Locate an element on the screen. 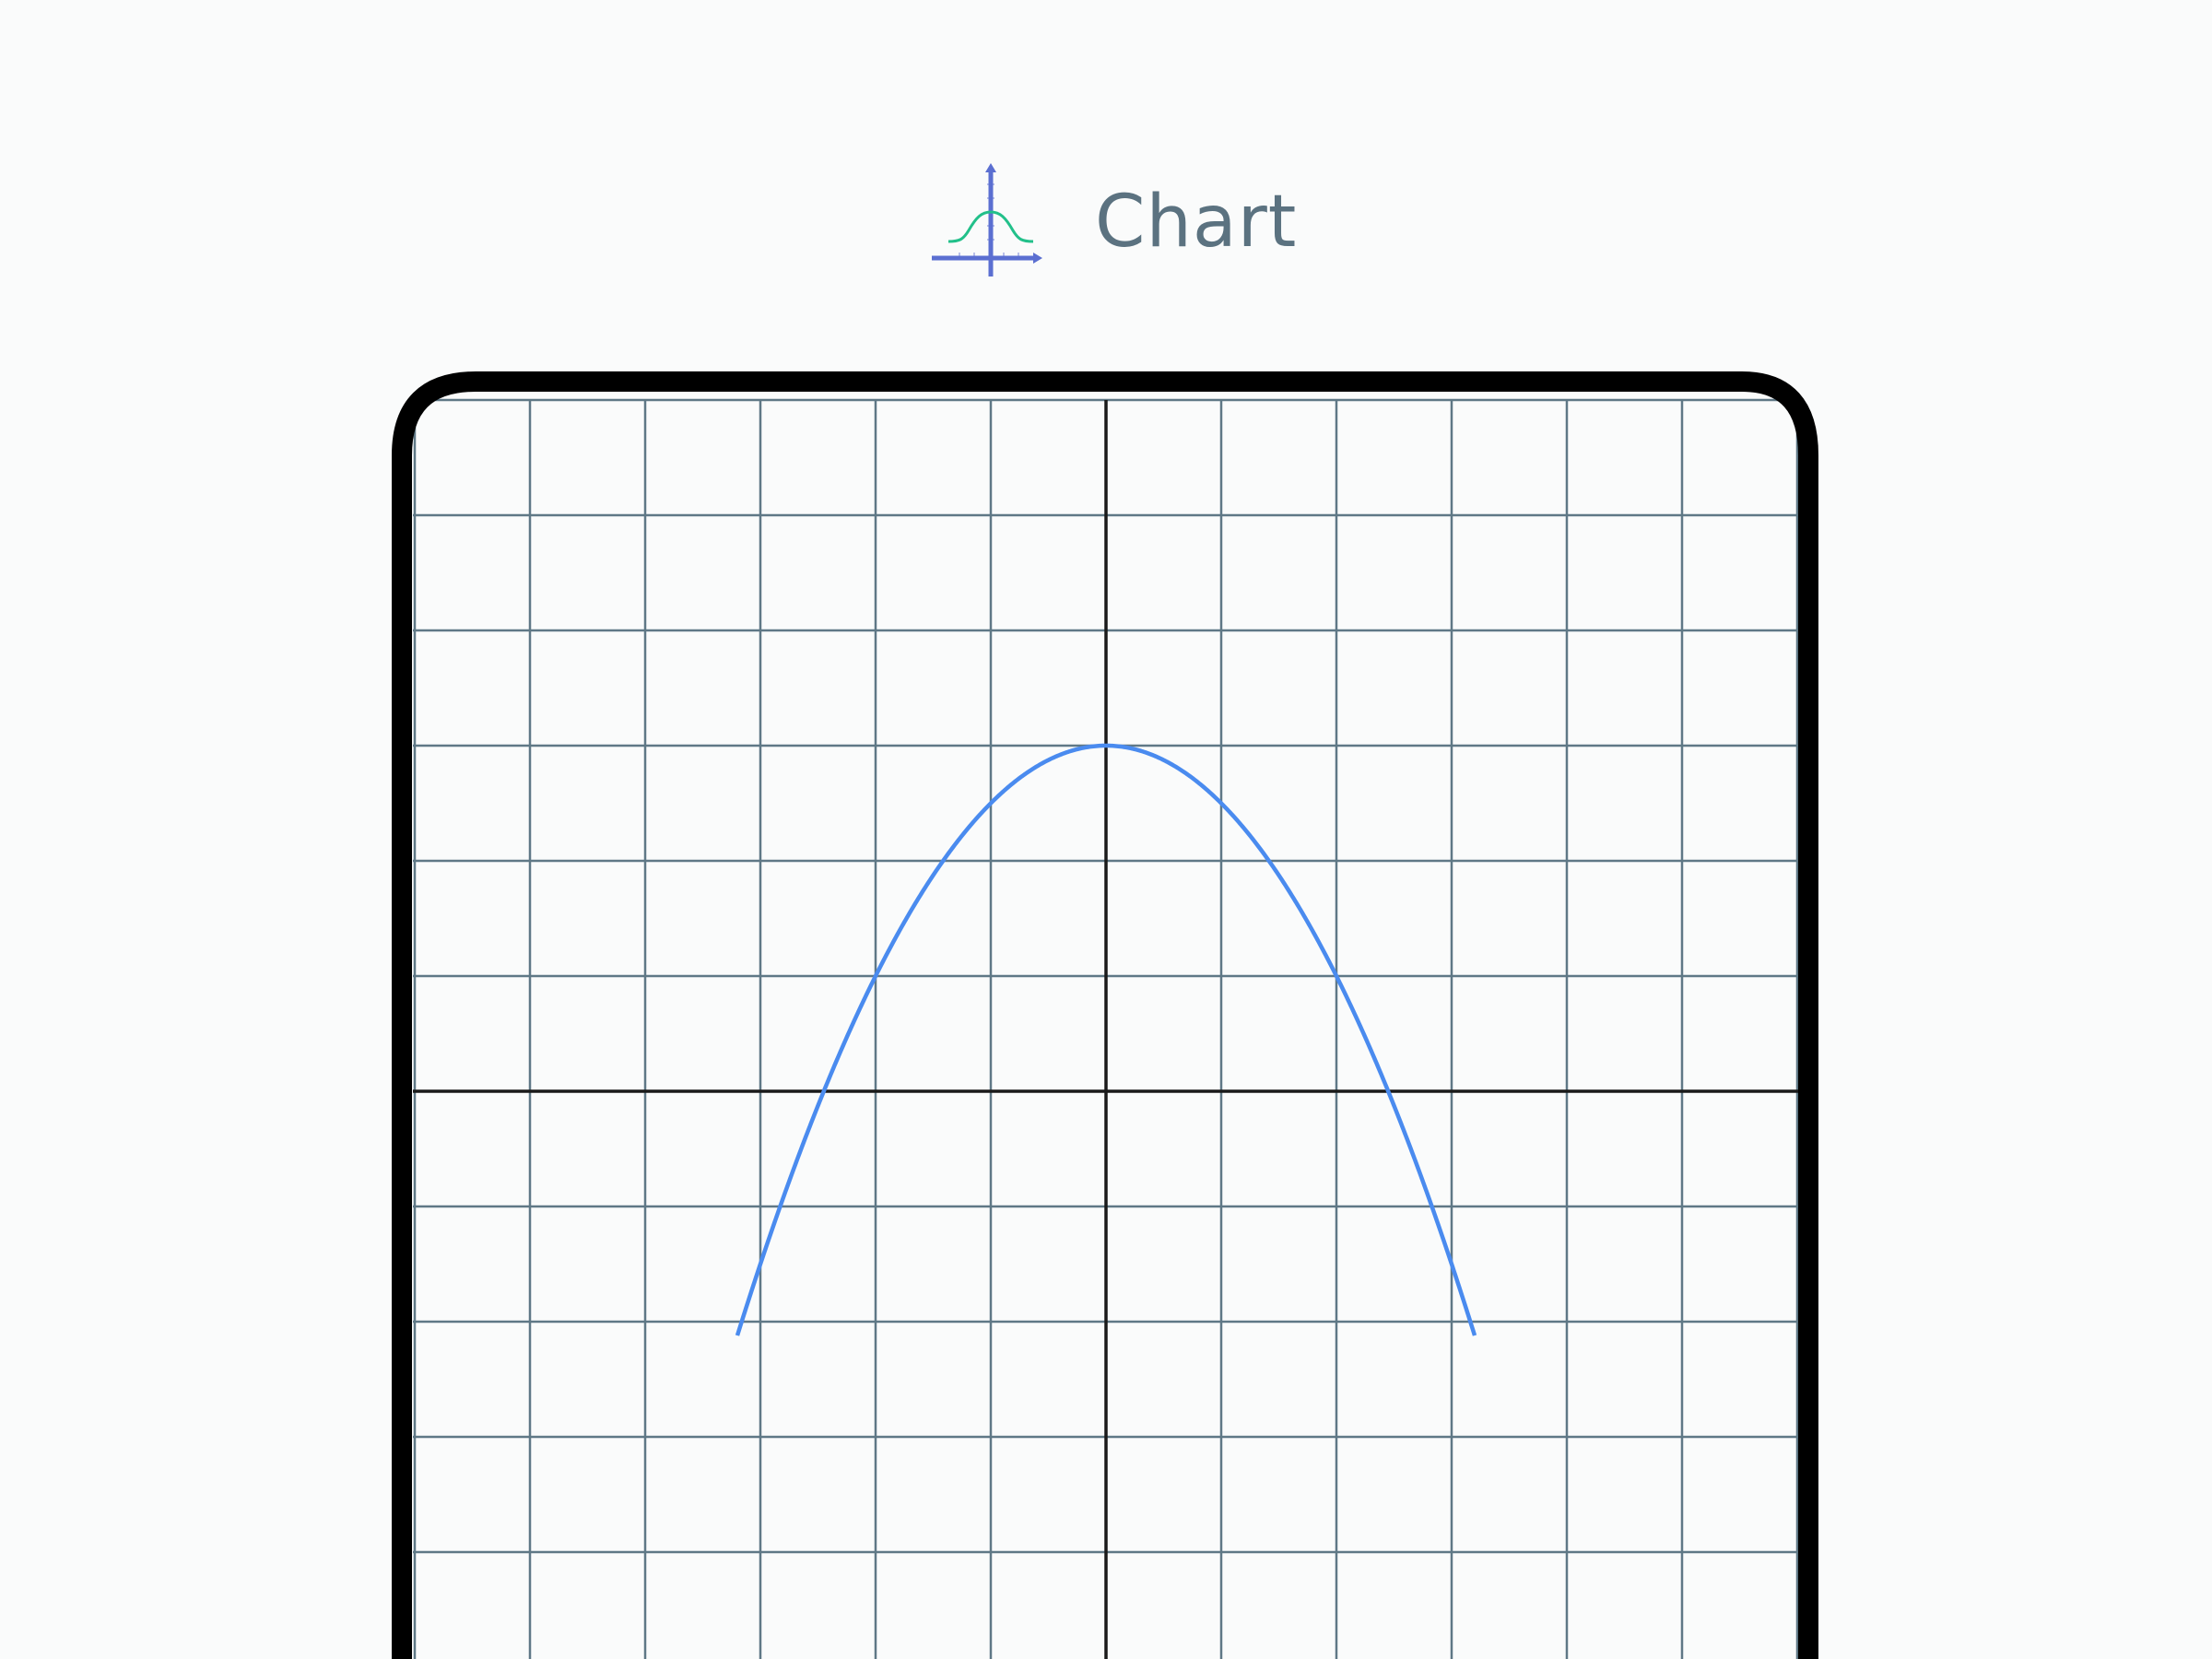 This screenshot has width=2212, height=1659. page-title: Chart is located at coordinates (1196, 222).